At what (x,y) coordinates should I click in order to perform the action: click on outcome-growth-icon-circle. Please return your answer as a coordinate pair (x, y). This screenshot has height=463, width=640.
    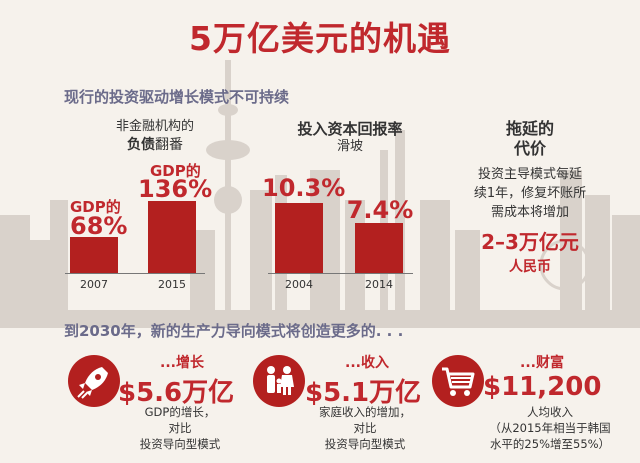
    Looking at the image, I should click on (94, 381).